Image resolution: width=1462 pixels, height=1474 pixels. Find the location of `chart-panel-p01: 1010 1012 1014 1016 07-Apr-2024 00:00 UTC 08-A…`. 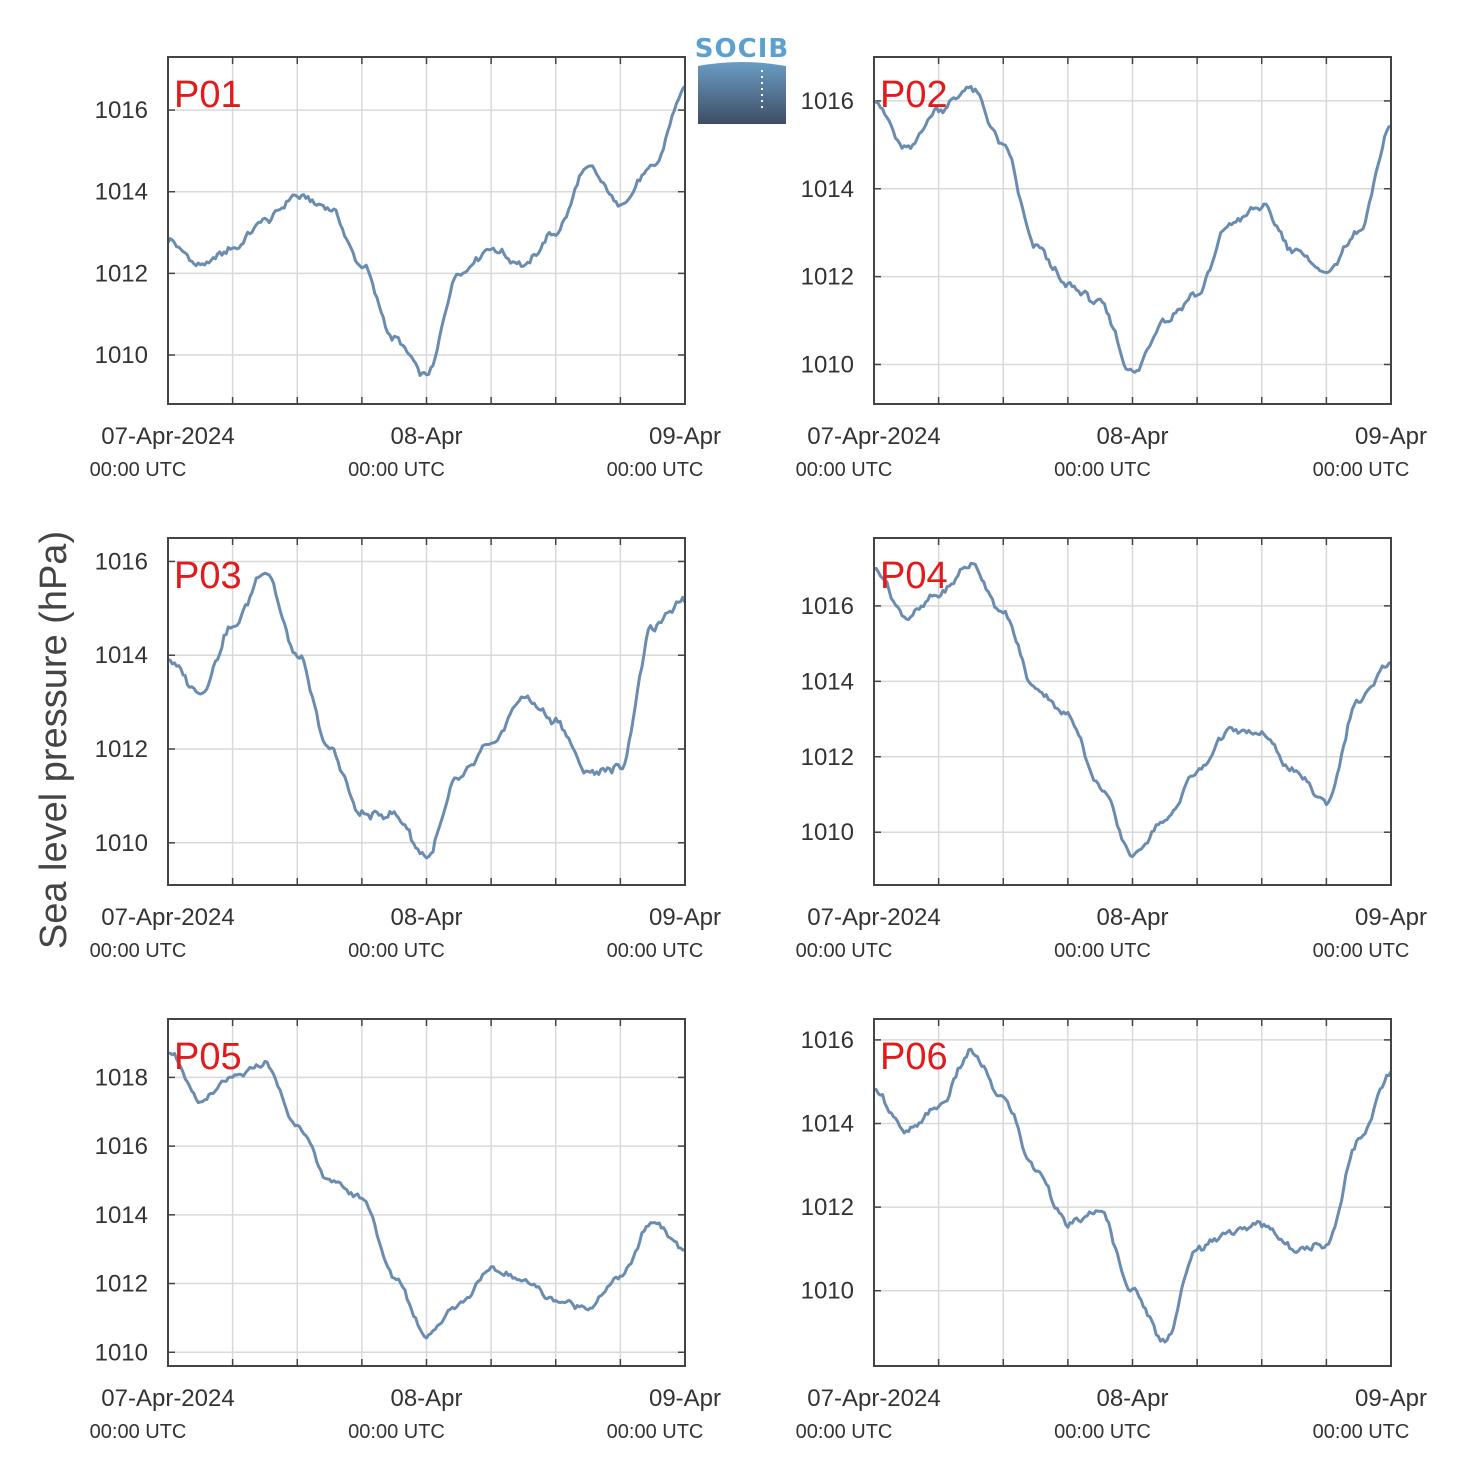

chart-panel-p01: 1010 1012 1014 1016 07-Apr-2024 00:00 UTC 08-A… is located at coordinates (405, 268).